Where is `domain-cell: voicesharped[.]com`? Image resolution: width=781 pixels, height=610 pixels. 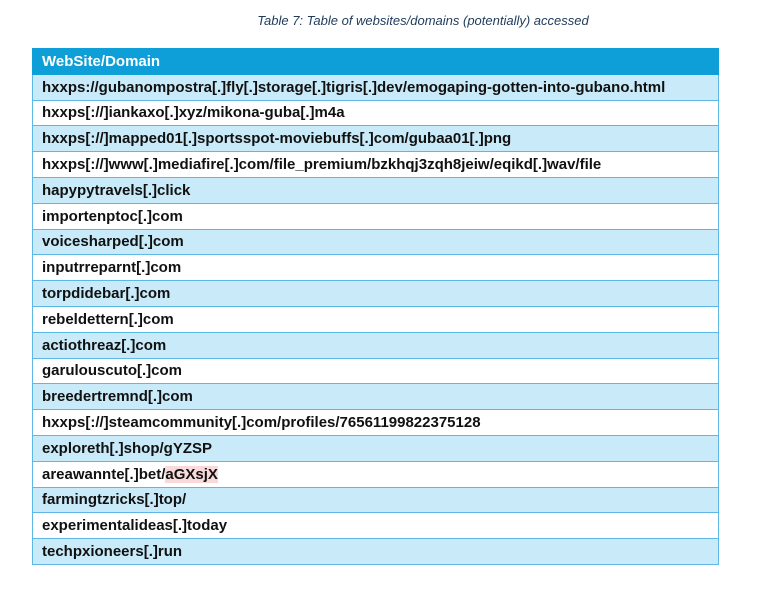
domain-cell: voicesharped[.]com is located at coordinates (375, 242).